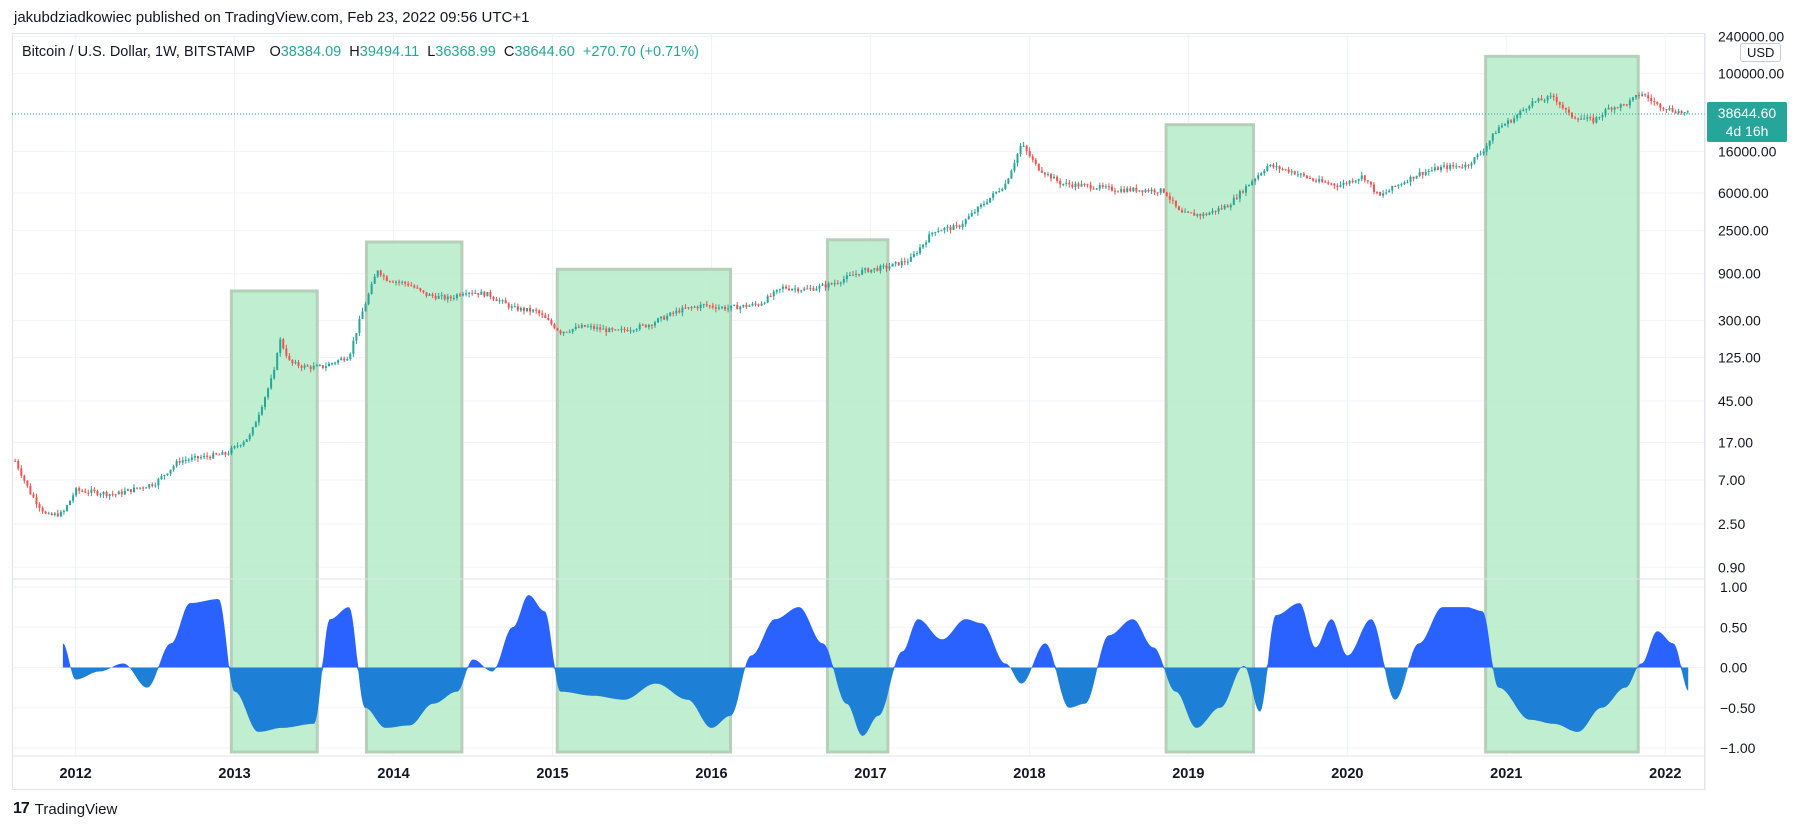  I want to click on symbol-label: Bitcoin / U.S. Dollar, 1W, BITSTAMP, so click(139, 52).